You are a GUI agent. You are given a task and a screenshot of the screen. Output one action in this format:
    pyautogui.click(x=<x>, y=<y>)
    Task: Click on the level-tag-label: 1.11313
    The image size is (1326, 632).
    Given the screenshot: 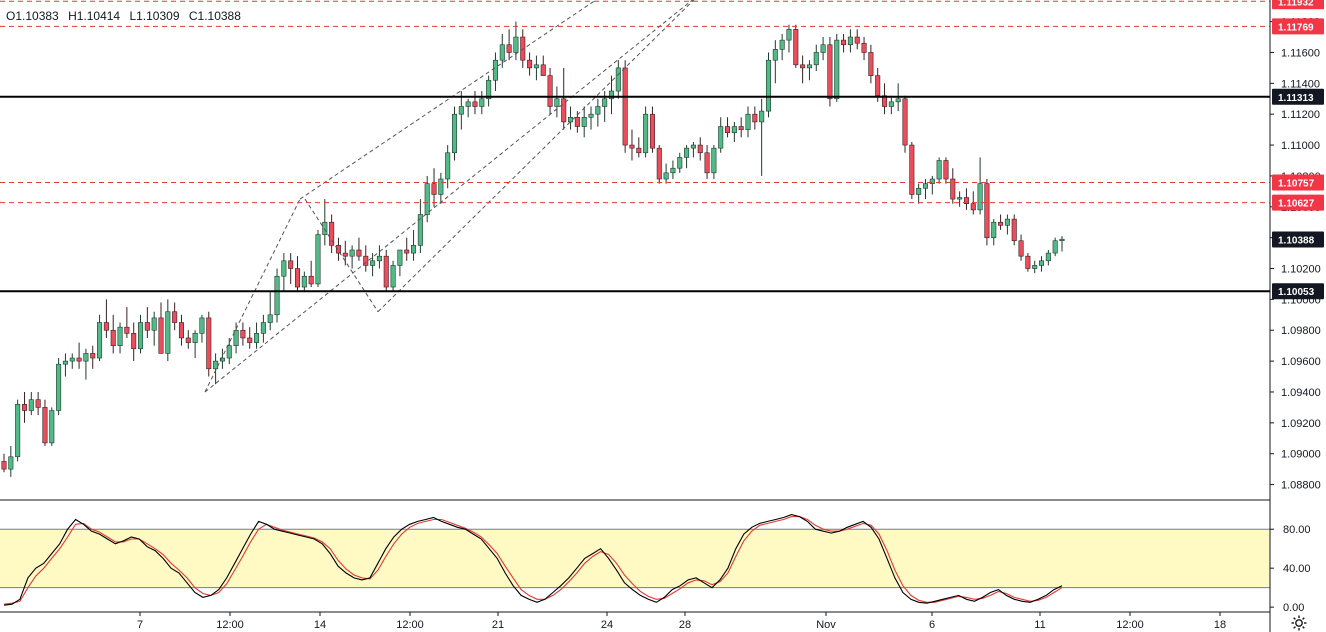 What is the action you would take?
    pyautogui.click(x=1296, y=98)
    